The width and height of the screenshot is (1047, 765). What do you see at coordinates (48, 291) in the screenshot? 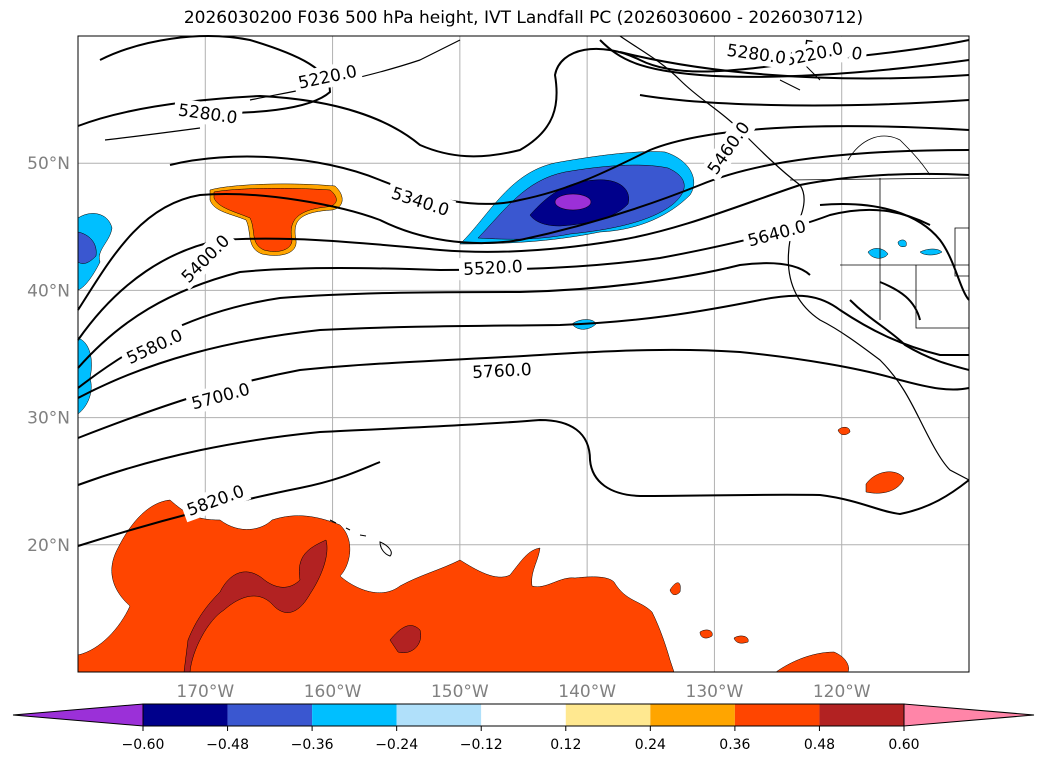
I see `lat-tick-label: 40°N` at bounding box center [48, 291].